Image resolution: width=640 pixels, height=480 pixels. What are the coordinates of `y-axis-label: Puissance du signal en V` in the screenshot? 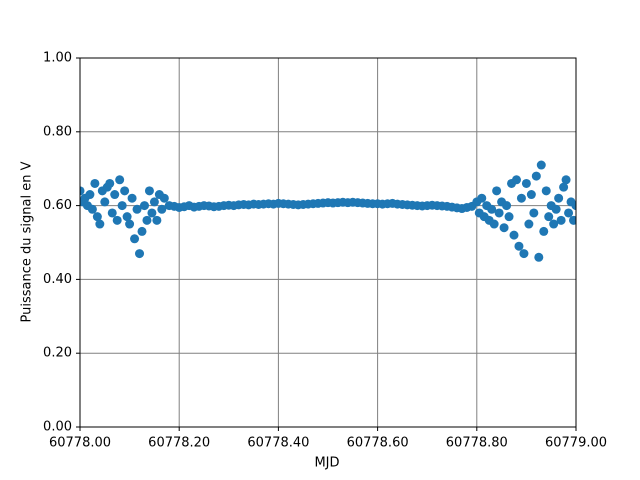 It's located at (27, 241).